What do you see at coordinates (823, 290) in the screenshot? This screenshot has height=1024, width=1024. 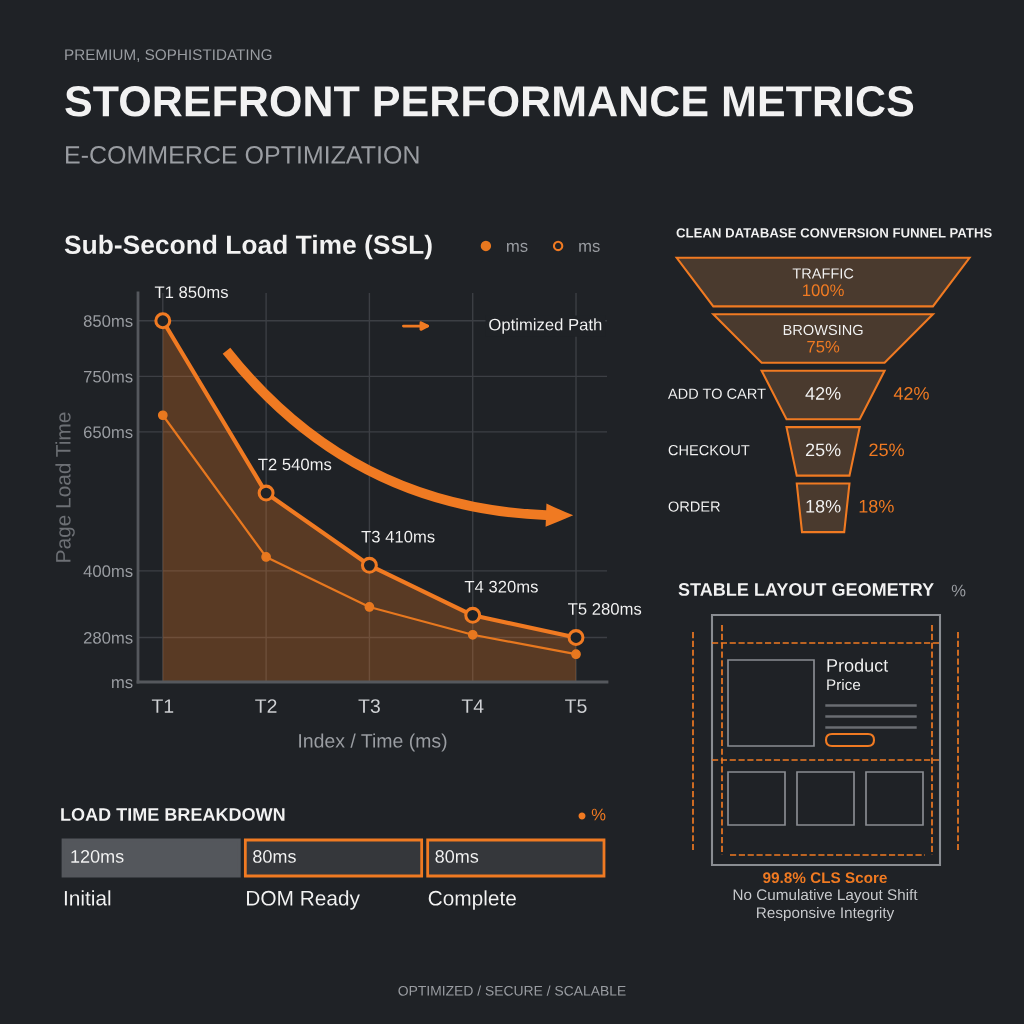 I see `data-label: 100%` at bounding box center [823, 290].